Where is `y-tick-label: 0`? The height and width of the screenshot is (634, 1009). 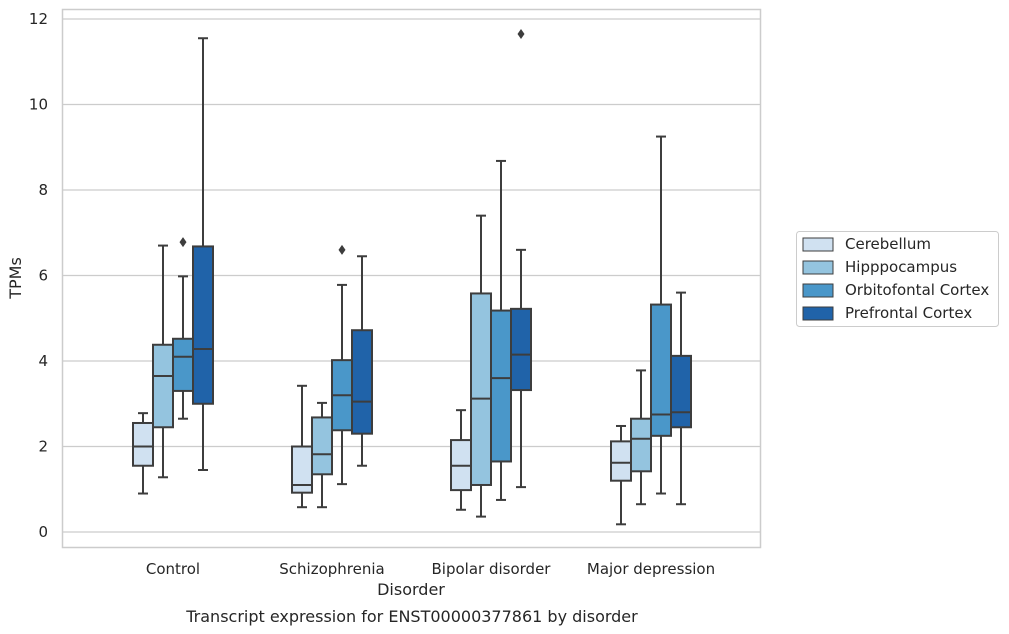
y-tick-label: 0 is located at coordinates (43, 532).